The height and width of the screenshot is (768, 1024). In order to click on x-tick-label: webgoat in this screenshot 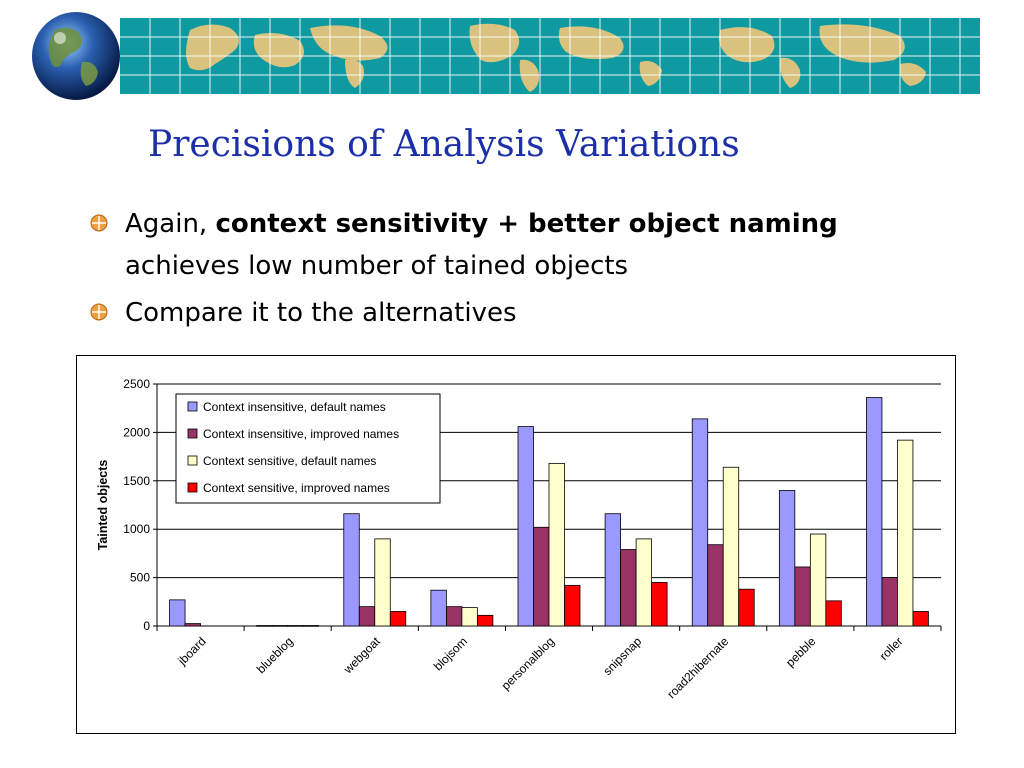, I will do `click(361, 655)`.